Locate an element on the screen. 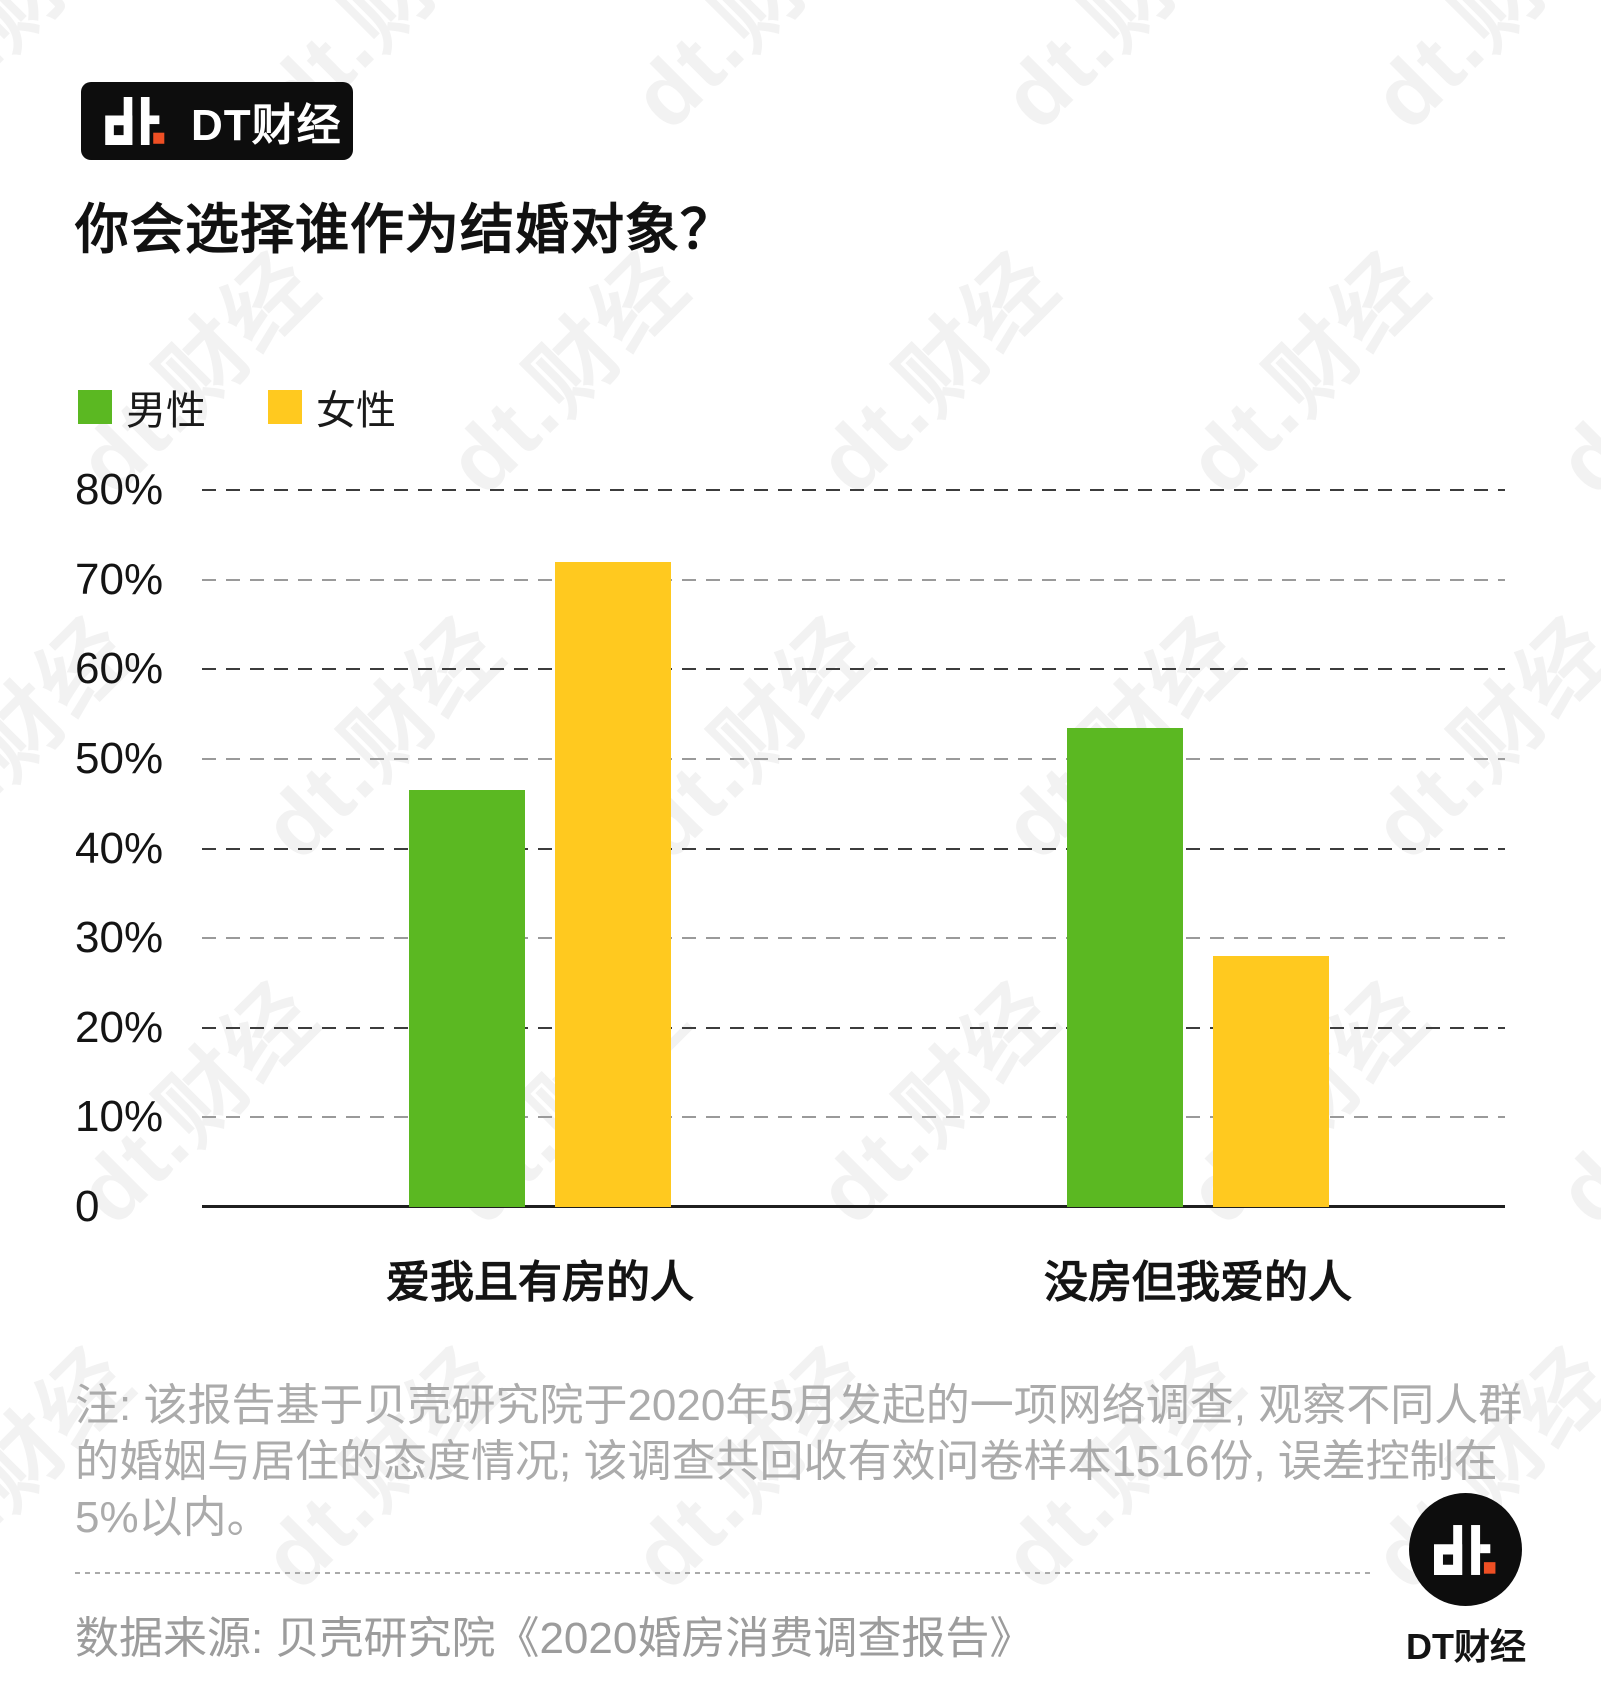 This screenshot has height=1687, width=1601. y-tick-label-0: 0 is located at coordinates (87, 1206).